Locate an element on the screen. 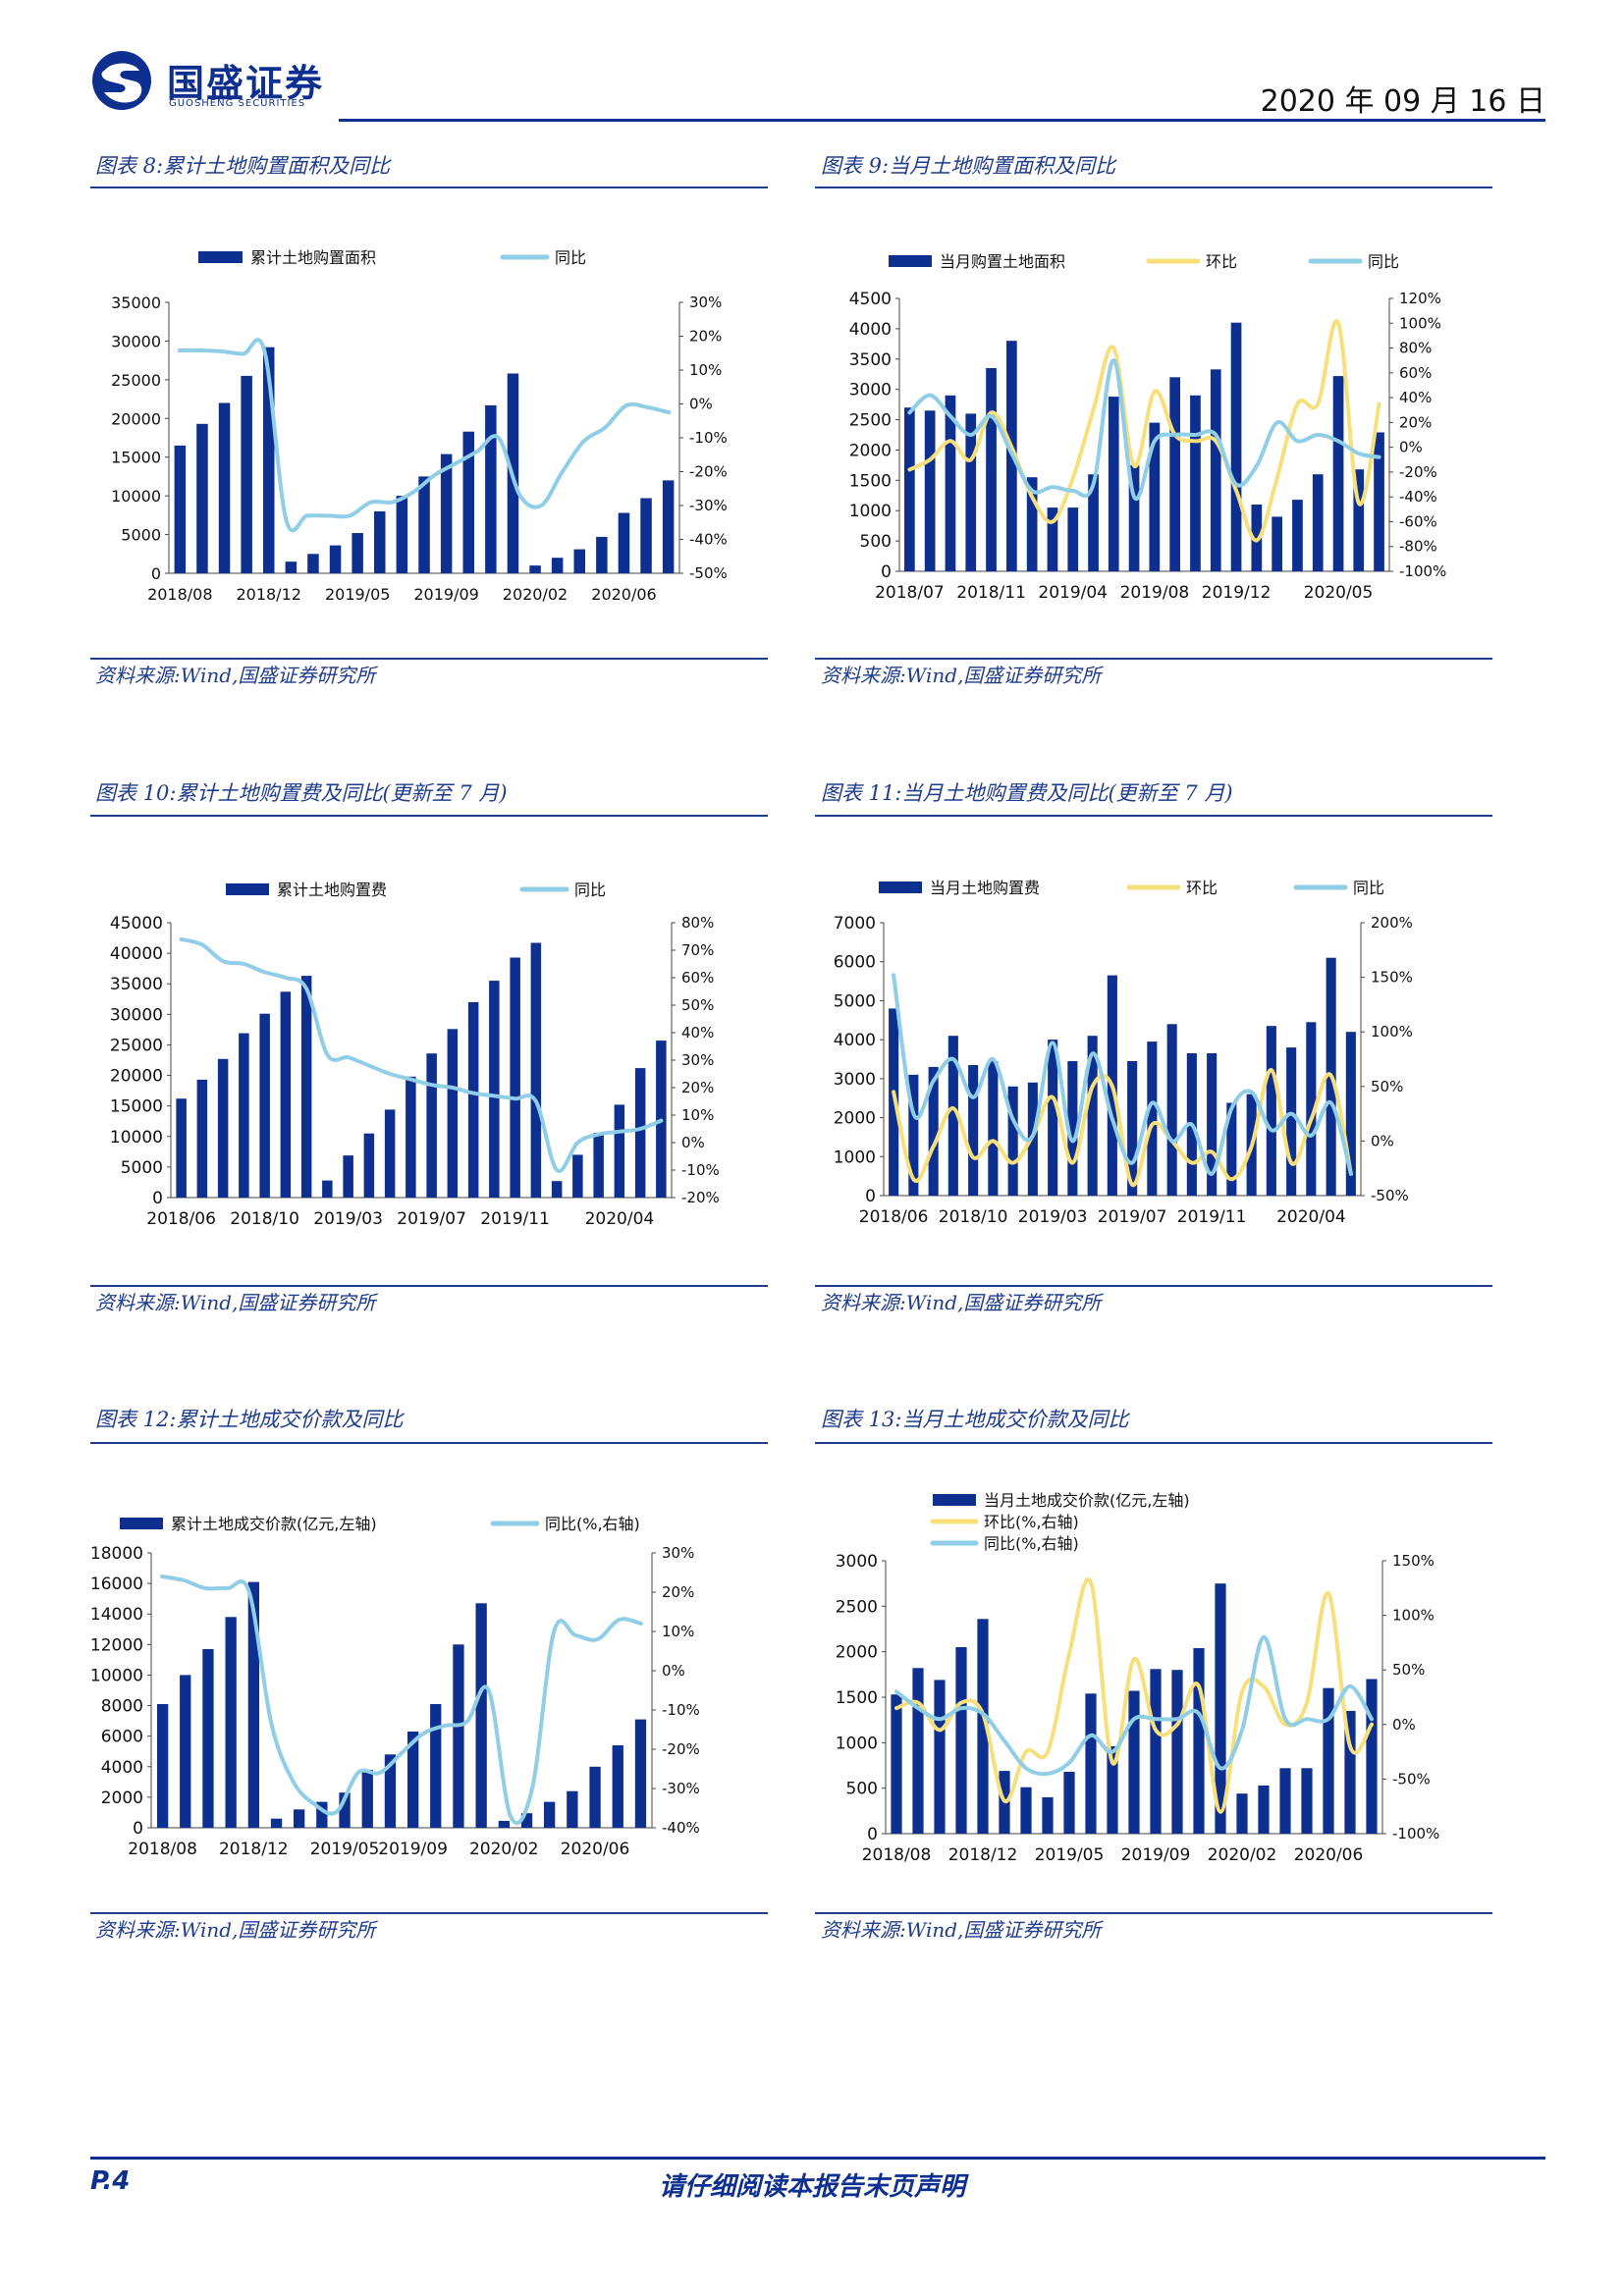 The image size is (1624, 2296). y-right-tick-label: 50% is located at coordinates (1387, 1086).